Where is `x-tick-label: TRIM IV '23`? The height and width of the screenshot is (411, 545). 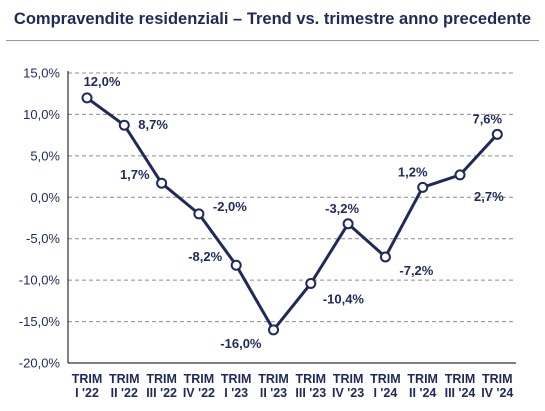 x-tick-label: TRIM IV '23 is located at coordinates (348, 386).